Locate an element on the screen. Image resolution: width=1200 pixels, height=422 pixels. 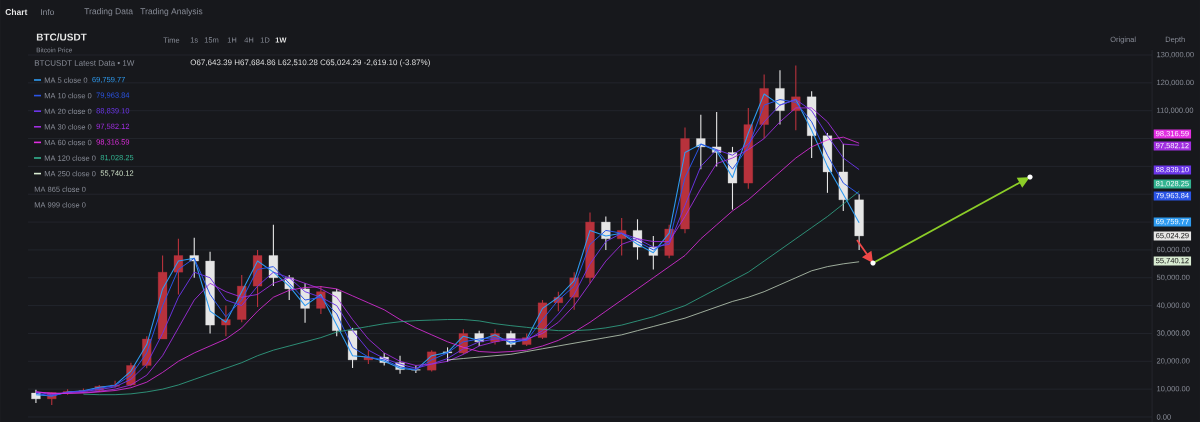
text: Trading Analysis is located at coordinates (171, 12).